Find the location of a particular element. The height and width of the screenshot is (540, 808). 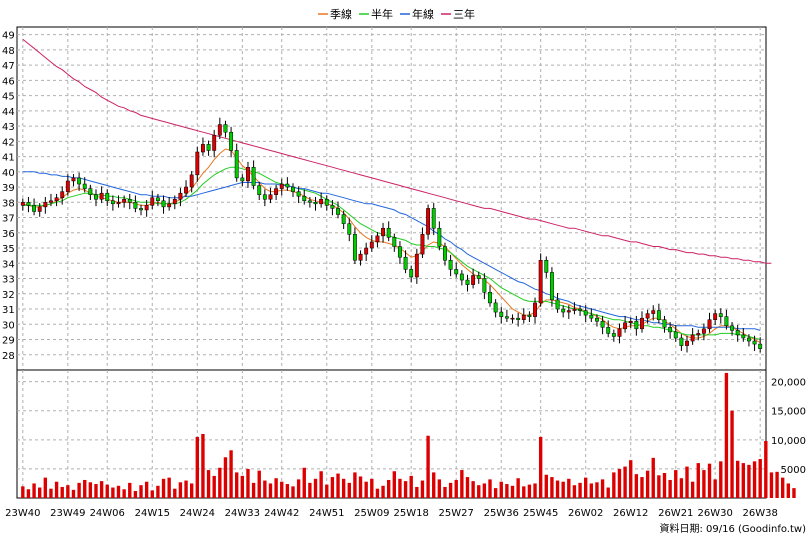

price-tick-37: 37 is located at coordinates (8, 219).